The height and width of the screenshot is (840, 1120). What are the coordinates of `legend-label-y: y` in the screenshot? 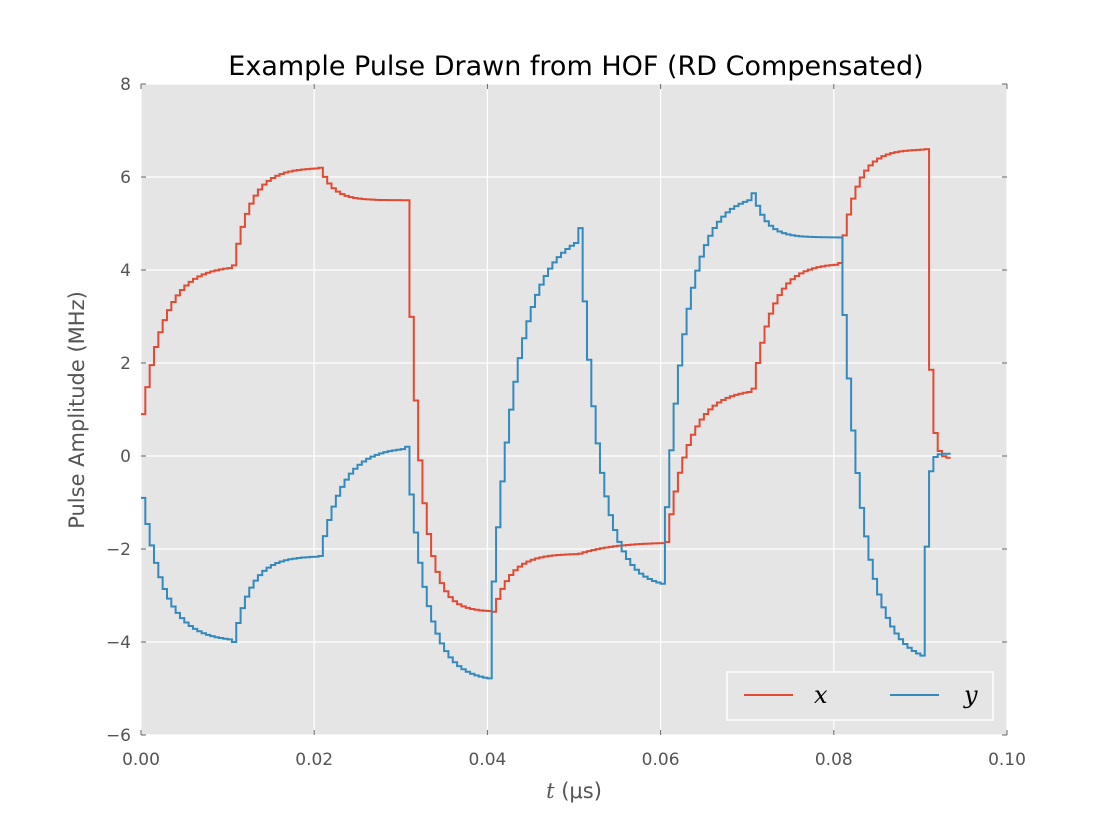 It's located at (970, 695).